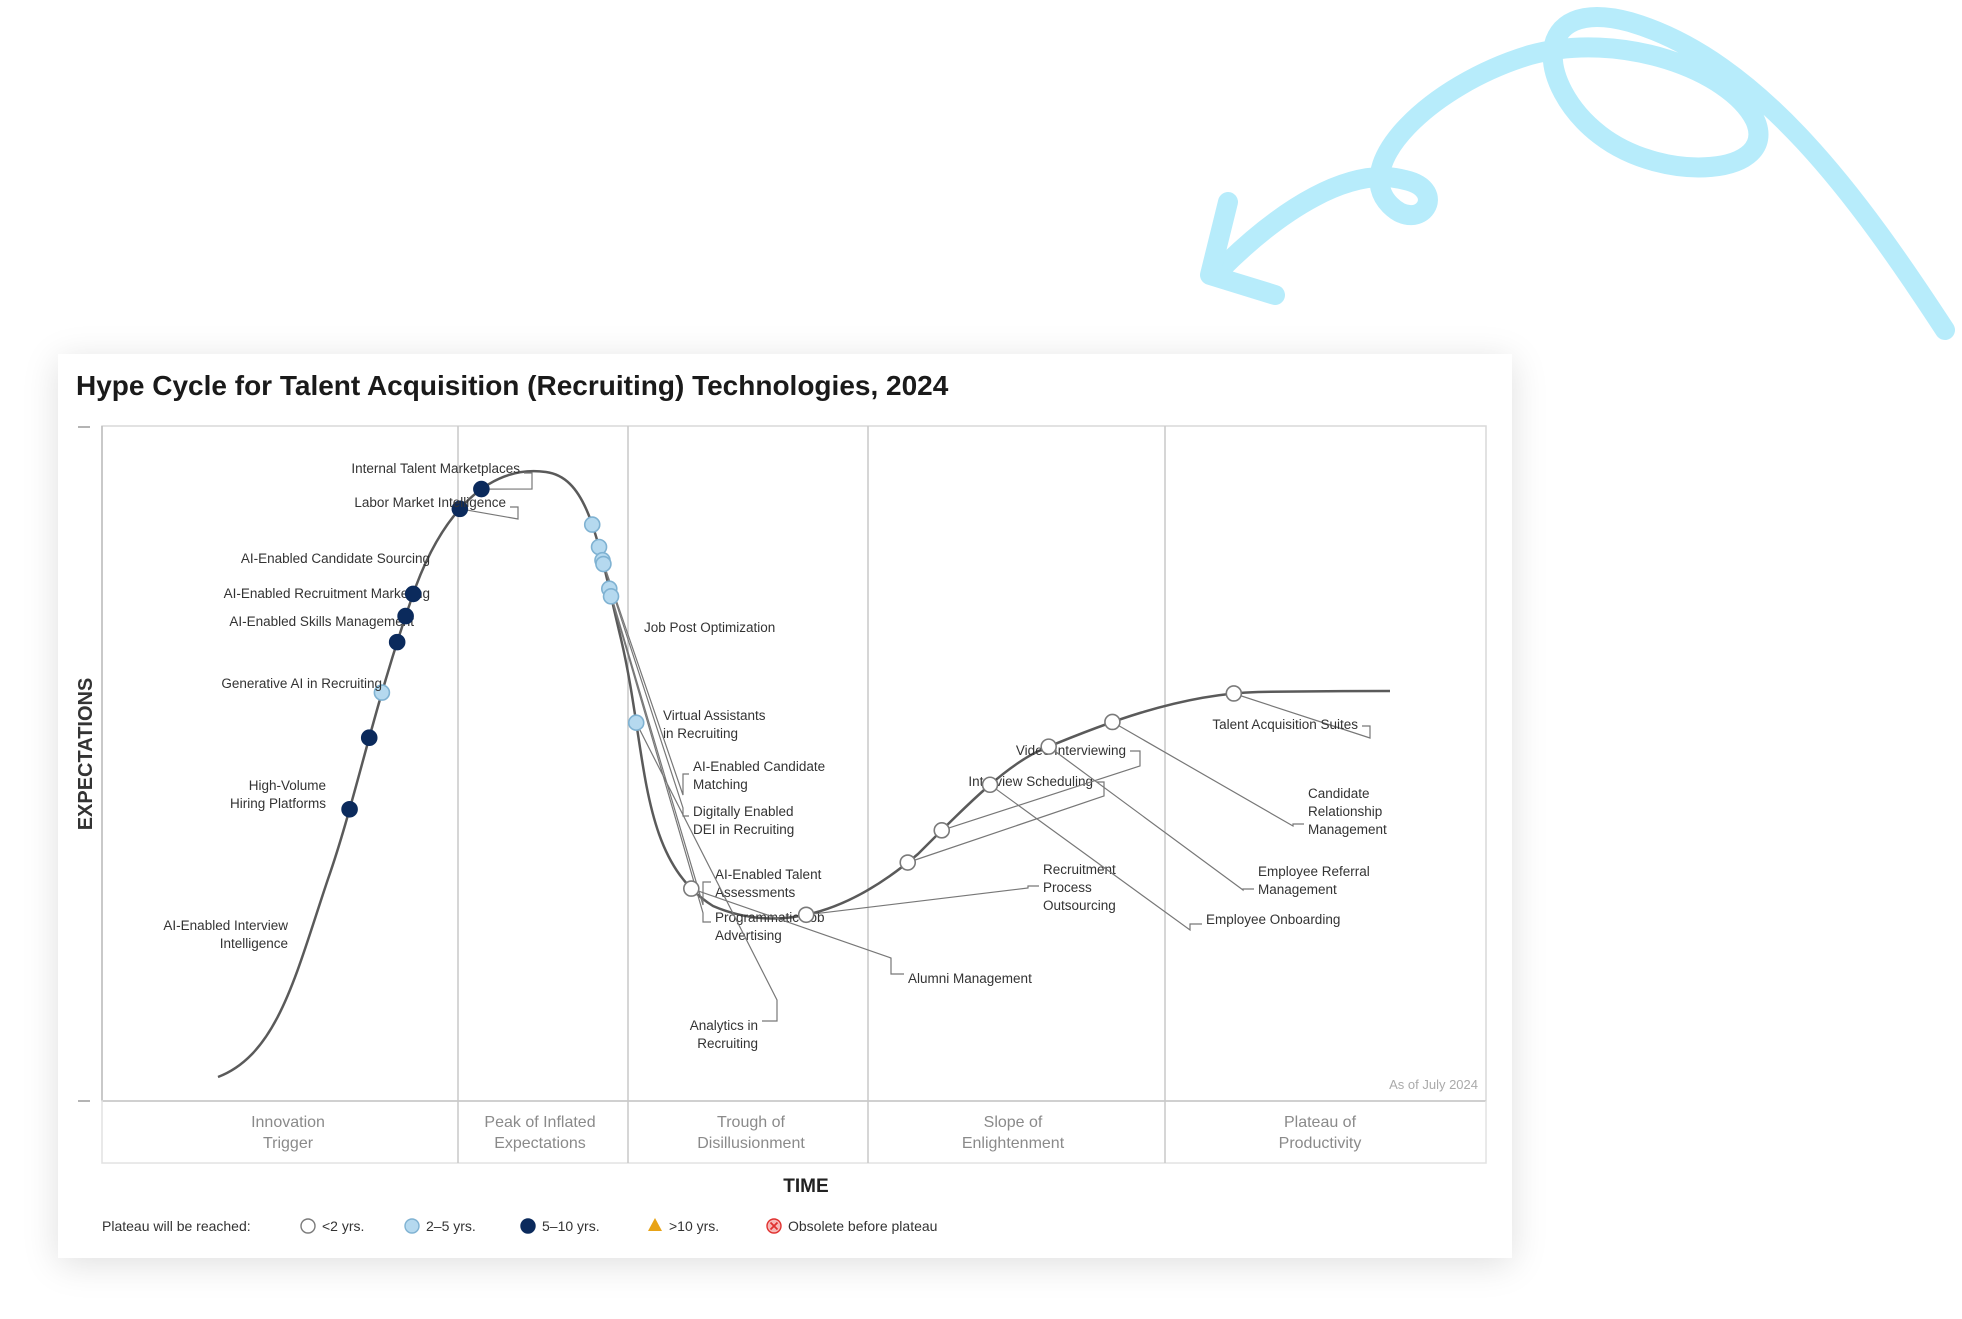 This screenshot has height=1319, width=1962. Describe the element at coordinates (759, 775) in the screenshot. I see `technology-label: AI-Enabled Candidate Matching` at that location.